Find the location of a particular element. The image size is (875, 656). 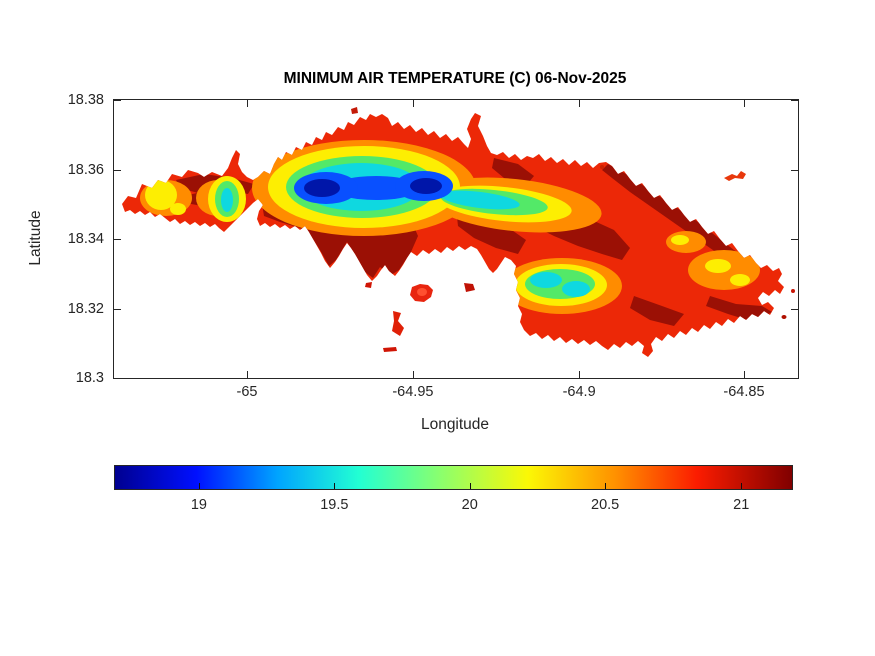

colorbar: 19 19.5 20 20.5 21 is located at coordinates (453, 489).